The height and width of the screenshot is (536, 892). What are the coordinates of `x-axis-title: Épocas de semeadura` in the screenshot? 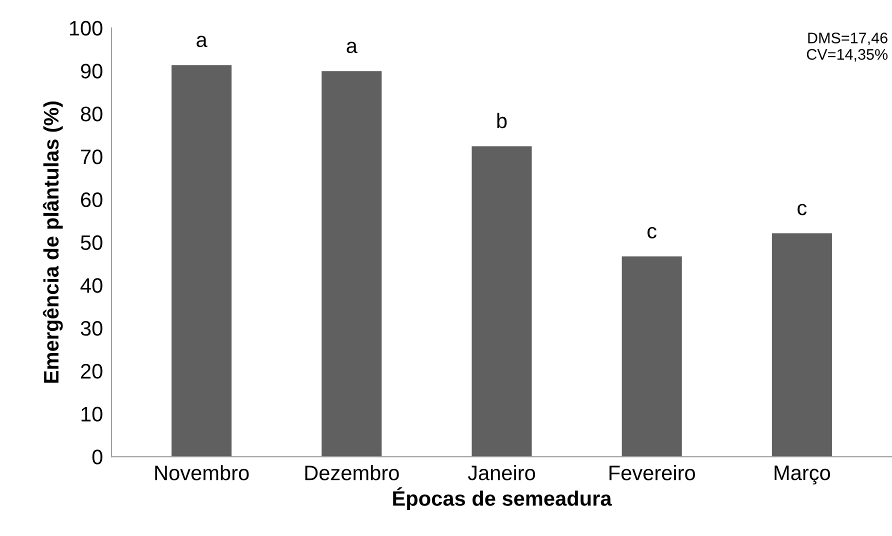 It's located at (502, 498).